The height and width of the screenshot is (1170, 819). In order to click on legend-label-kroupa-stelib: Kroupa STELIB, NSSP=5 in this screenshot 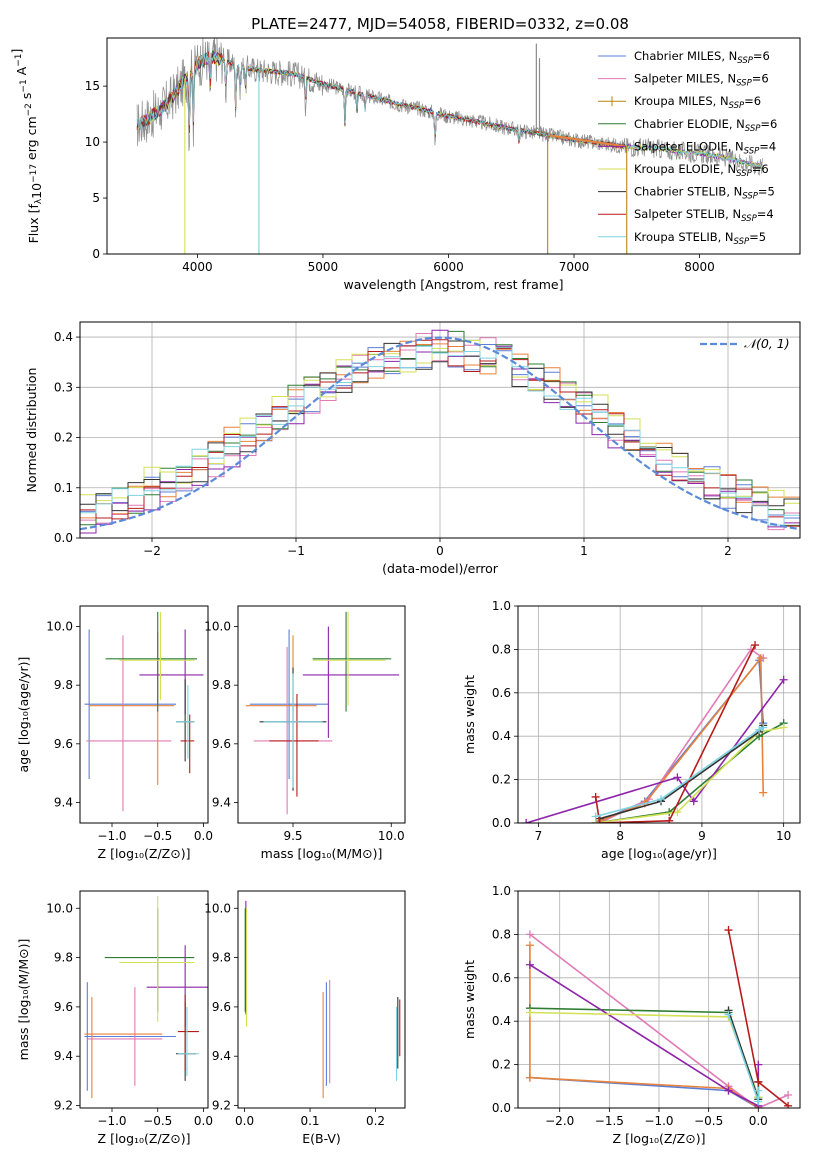, I will do `click(700, 238)`.